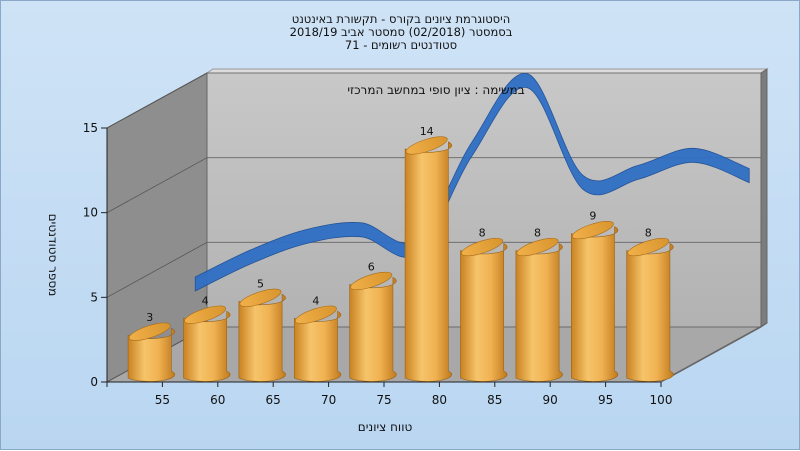  Describe the element at coordinates (371, 266) in the screenshot. I see `bar-label-75: 6` at that location.